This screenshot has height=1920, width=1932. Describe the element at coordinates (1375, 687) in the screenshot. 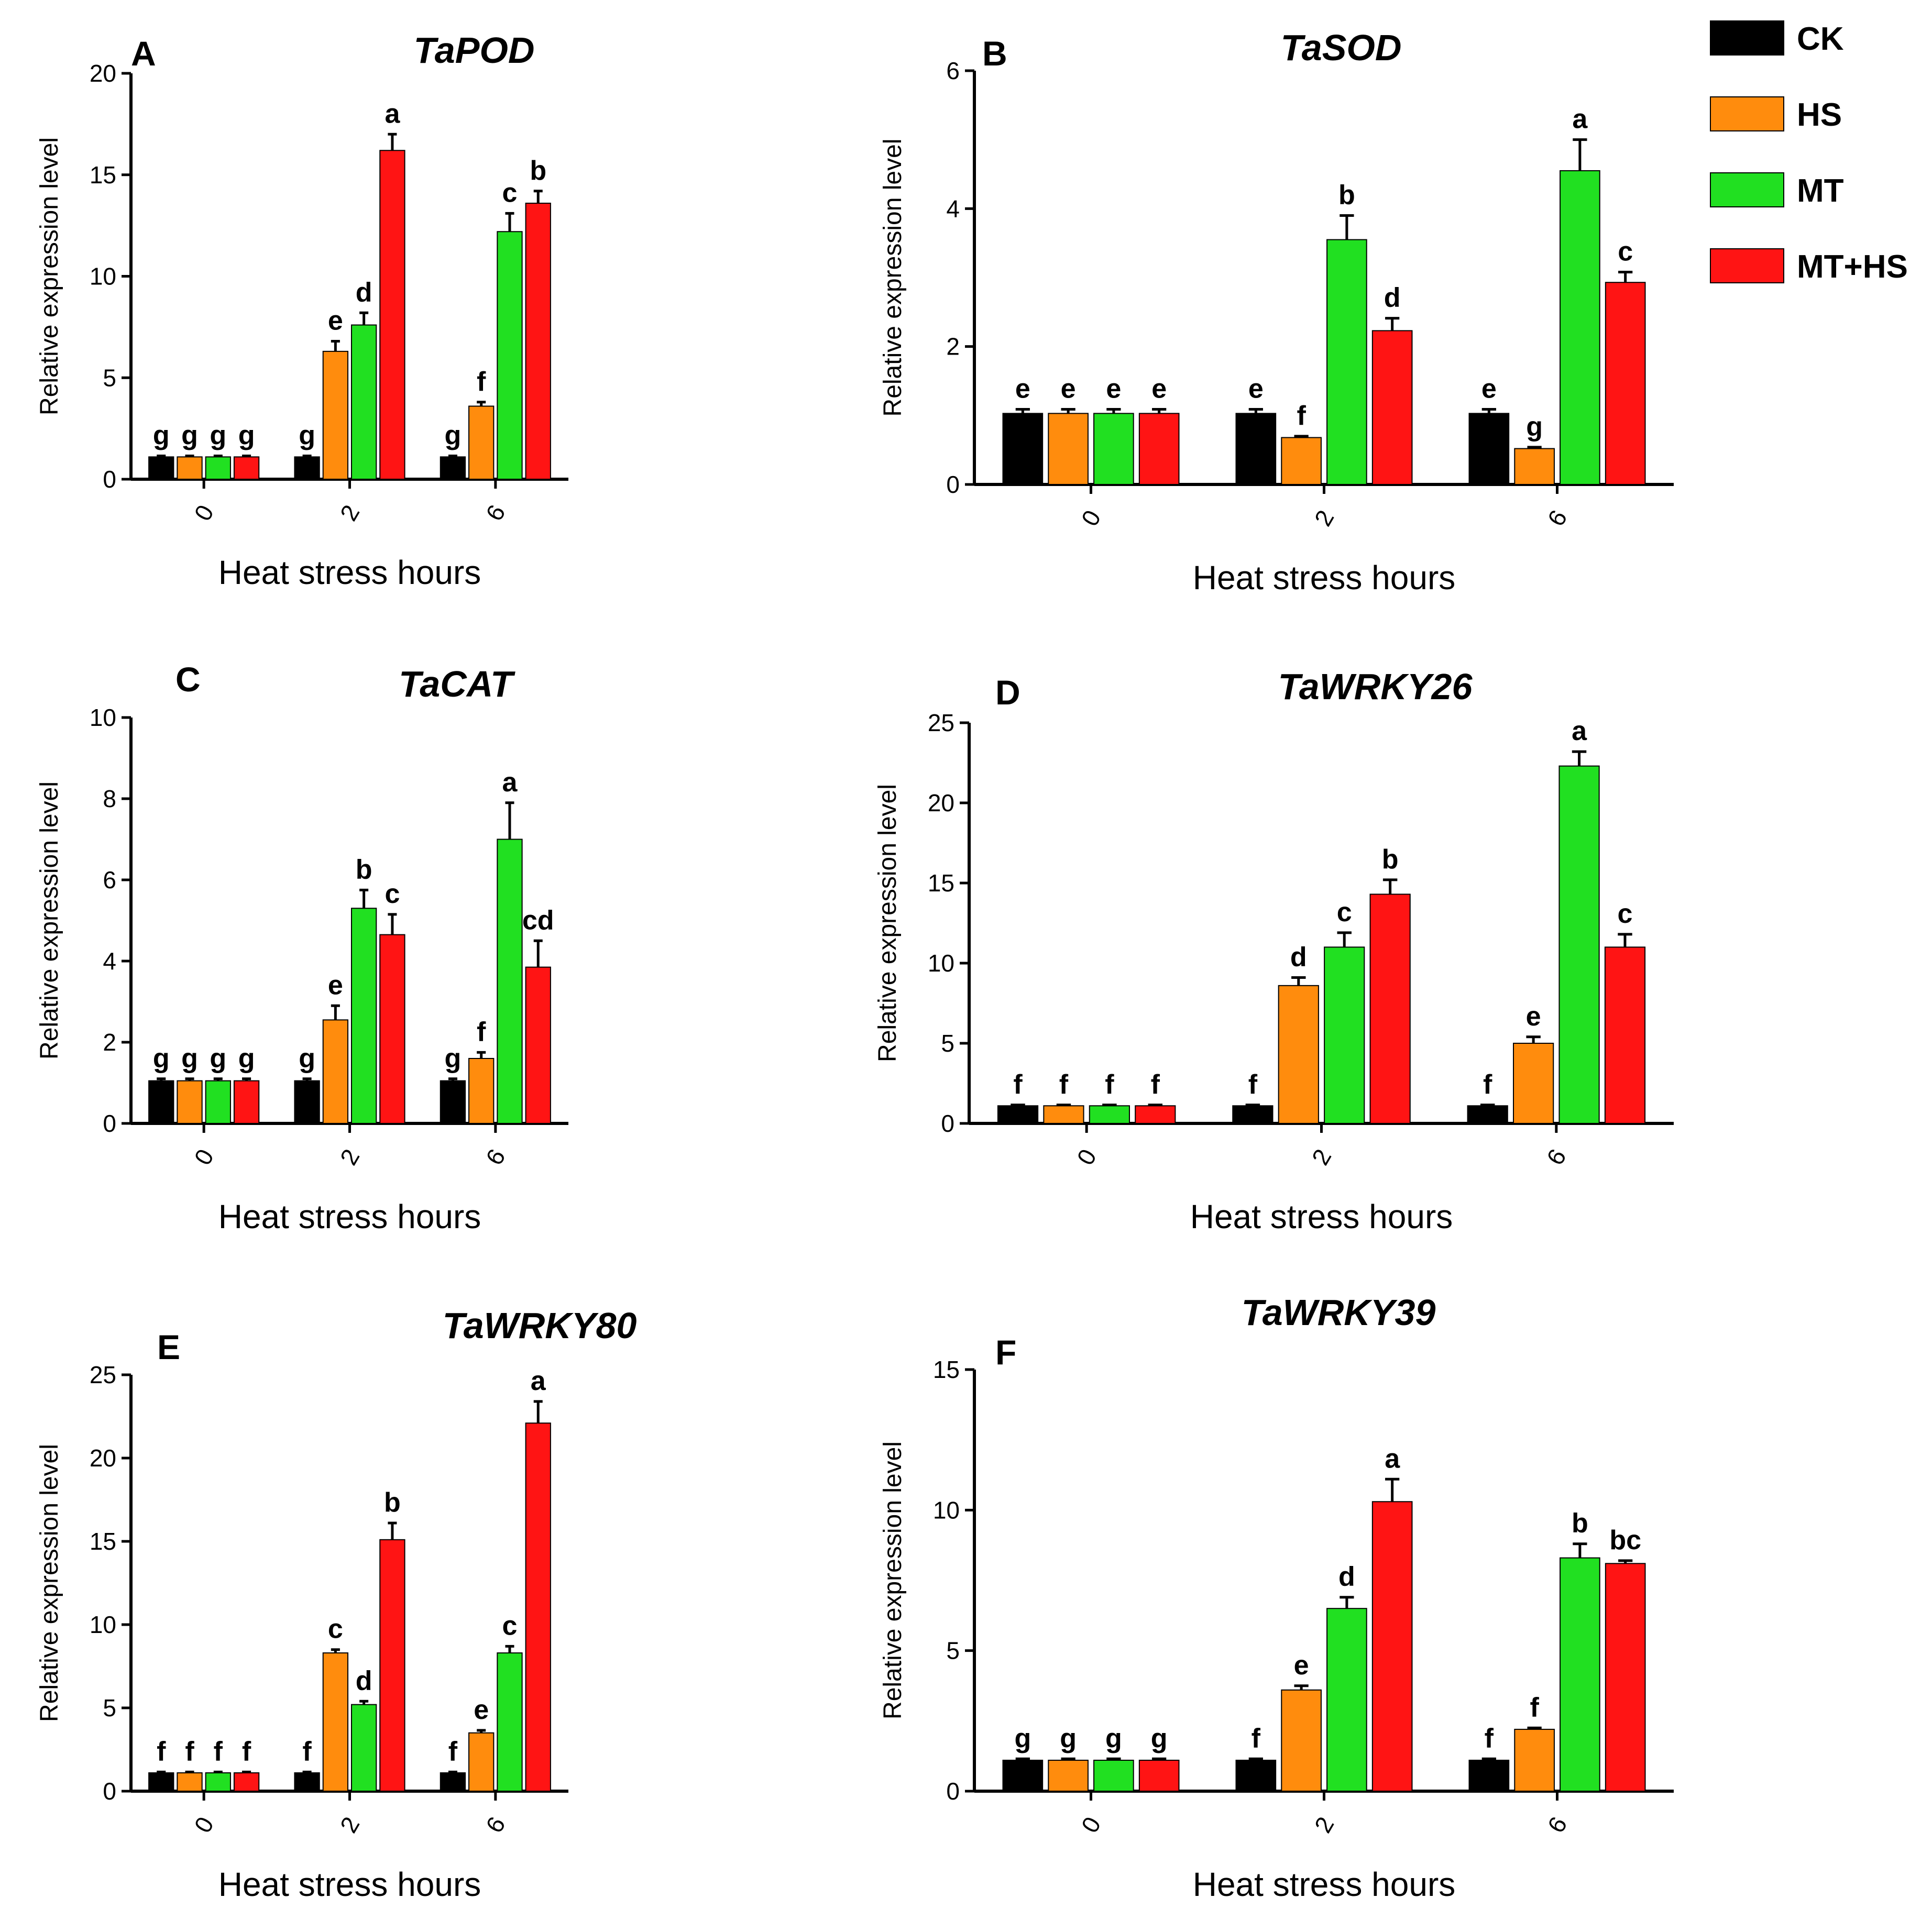

I see `chart-title: TaWRKY26` at that location.